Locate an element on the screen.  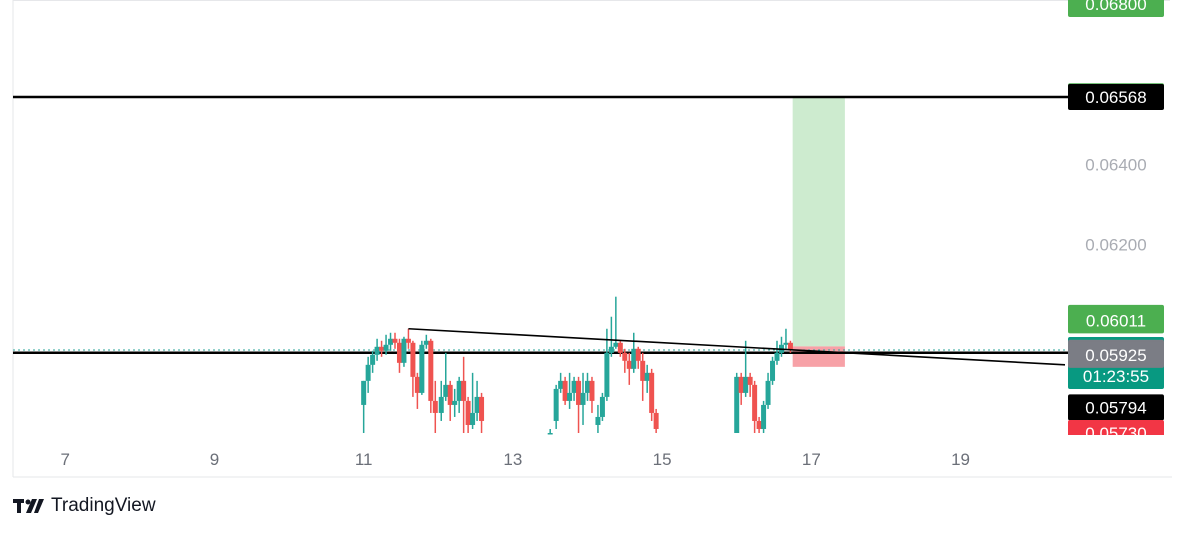
price-tag-label: 0.06568 is located at coordinates (1115, 97).